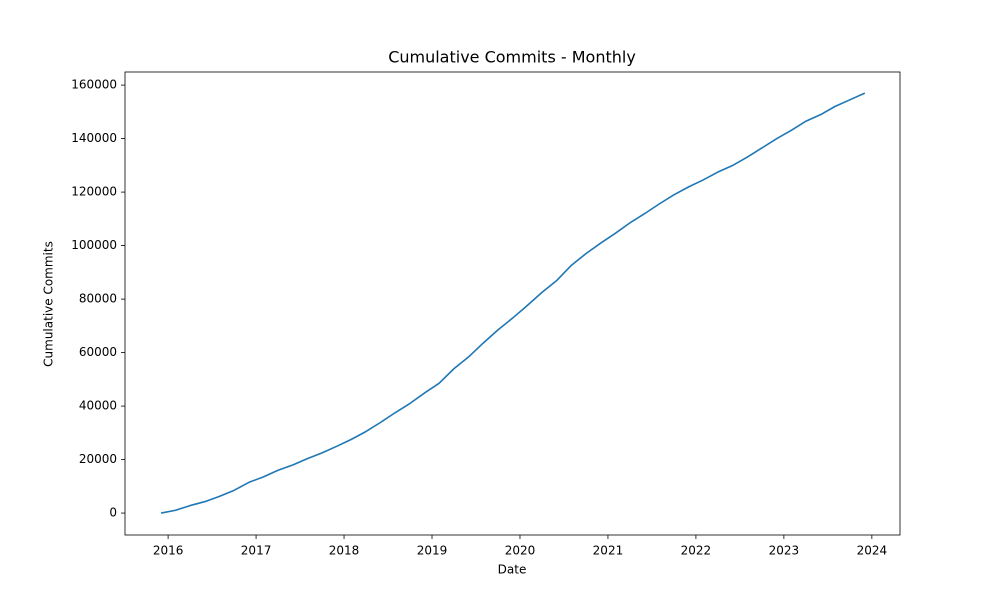  I want to click on y-tick-label: 140000, so click(94, 138).